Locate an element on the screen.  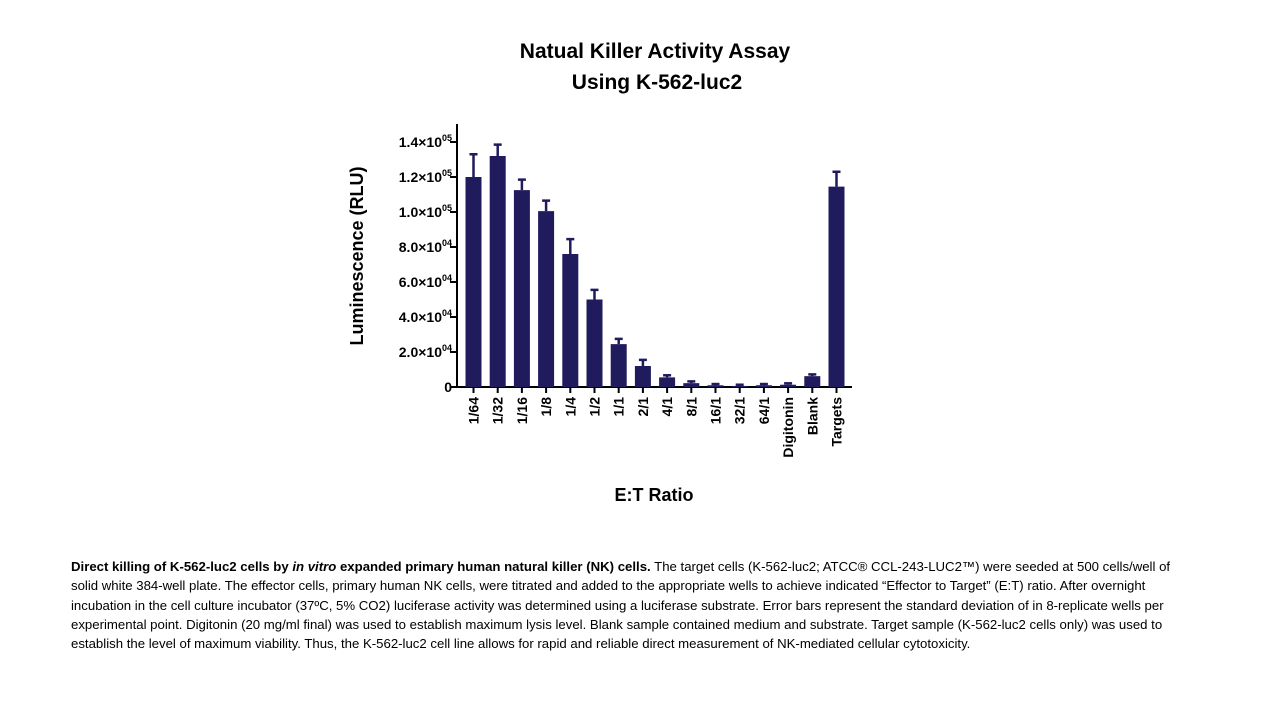
y-tick-label: 4.0×1004 is located at coordinates (425, 316).